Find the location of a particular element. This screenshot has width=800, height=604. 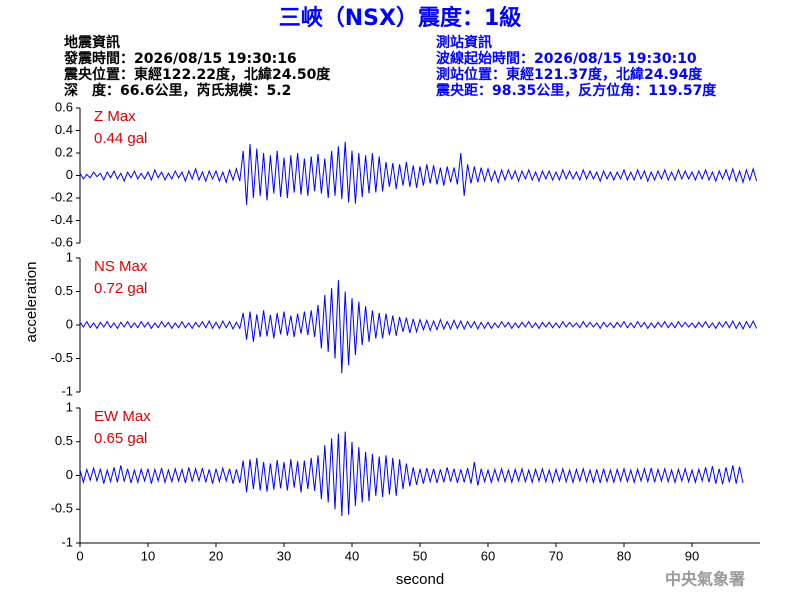

x-tick-label: 0 is located at coordinates (79, 555).